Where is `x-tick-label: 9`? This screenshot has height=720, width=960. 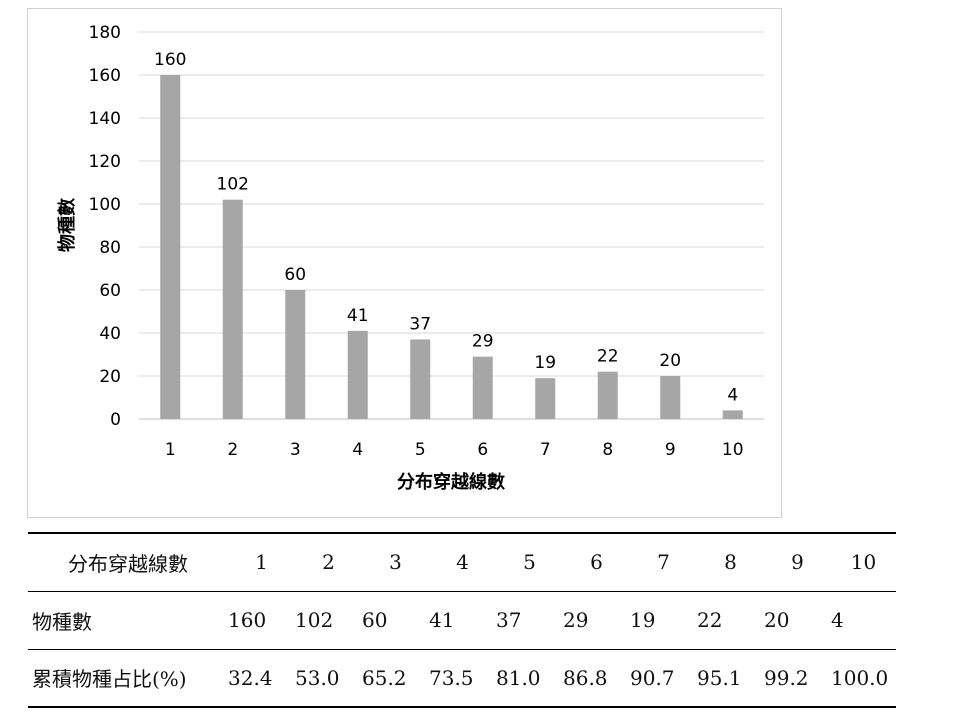 x-tick-label: 9 is located at coordinates (670, 450).